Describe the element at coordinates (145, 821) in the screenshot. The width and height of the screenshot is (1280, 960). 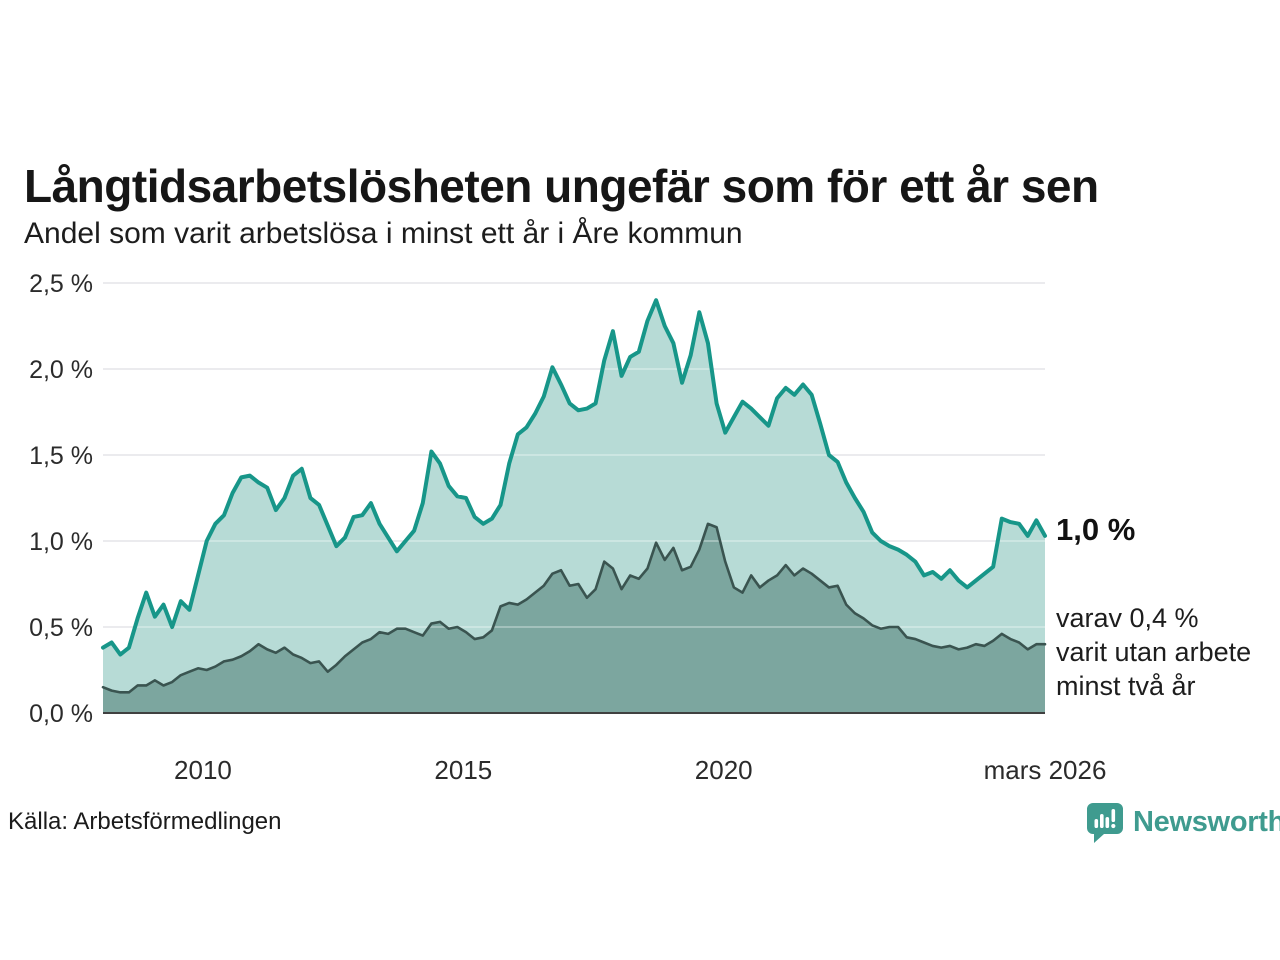
I see `source-caption: Källa: Arbetsförmedlingen` at that location.